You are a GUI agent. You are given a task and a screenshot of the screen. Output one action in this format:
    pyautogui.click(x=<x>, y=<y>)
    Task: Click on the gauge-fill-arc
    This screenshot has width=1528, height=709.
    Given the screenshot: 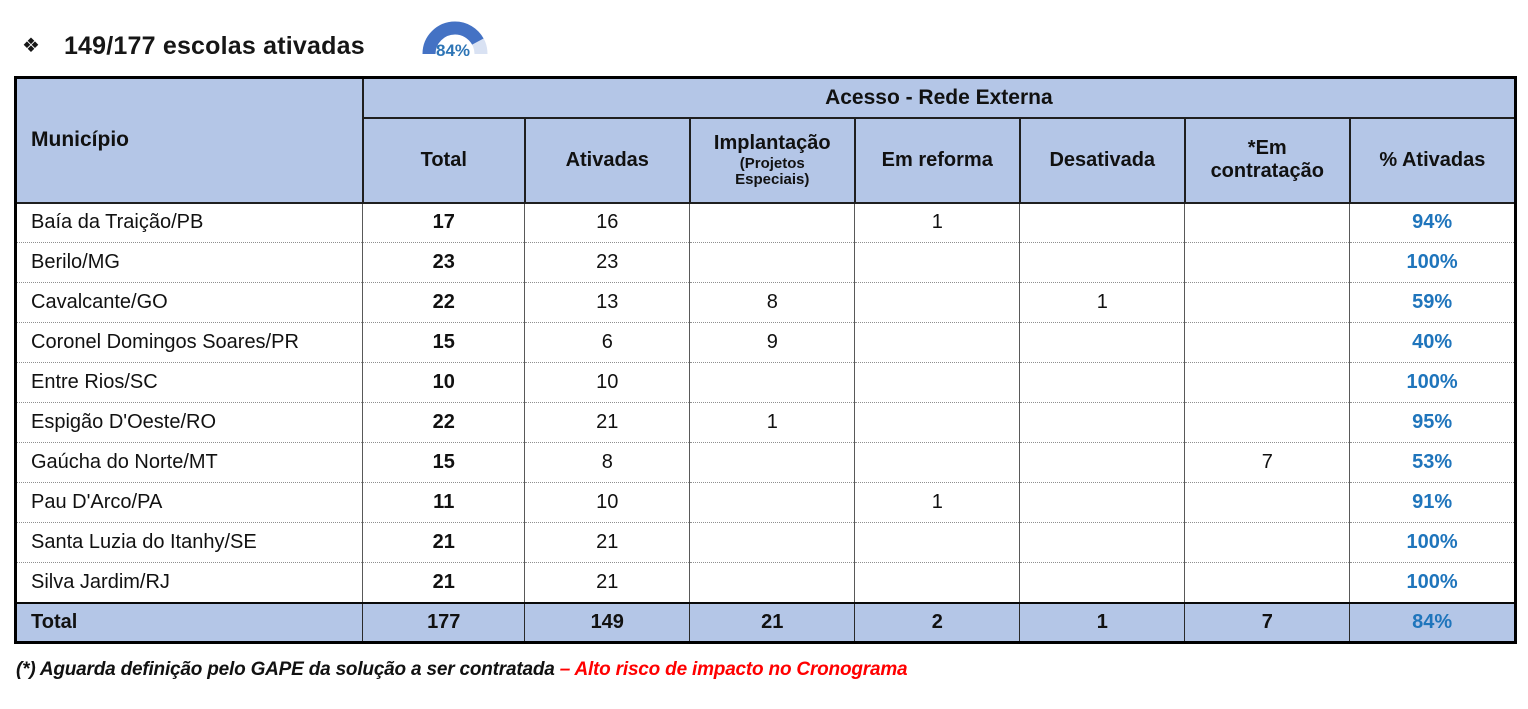 What is the action you would take?
    pyautogui.click(x=455, y=37)
    